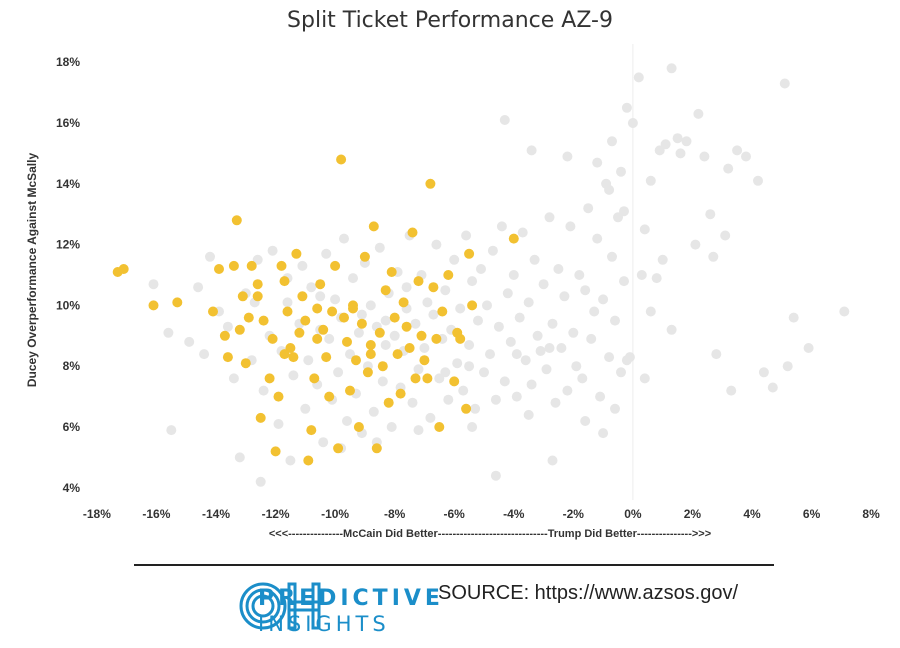 This screenshot has width=900, height=648. Describe the element at coordinates (324, 624) in the screenshot. I see `logo-text-insights: INSIGHTS` at that location.